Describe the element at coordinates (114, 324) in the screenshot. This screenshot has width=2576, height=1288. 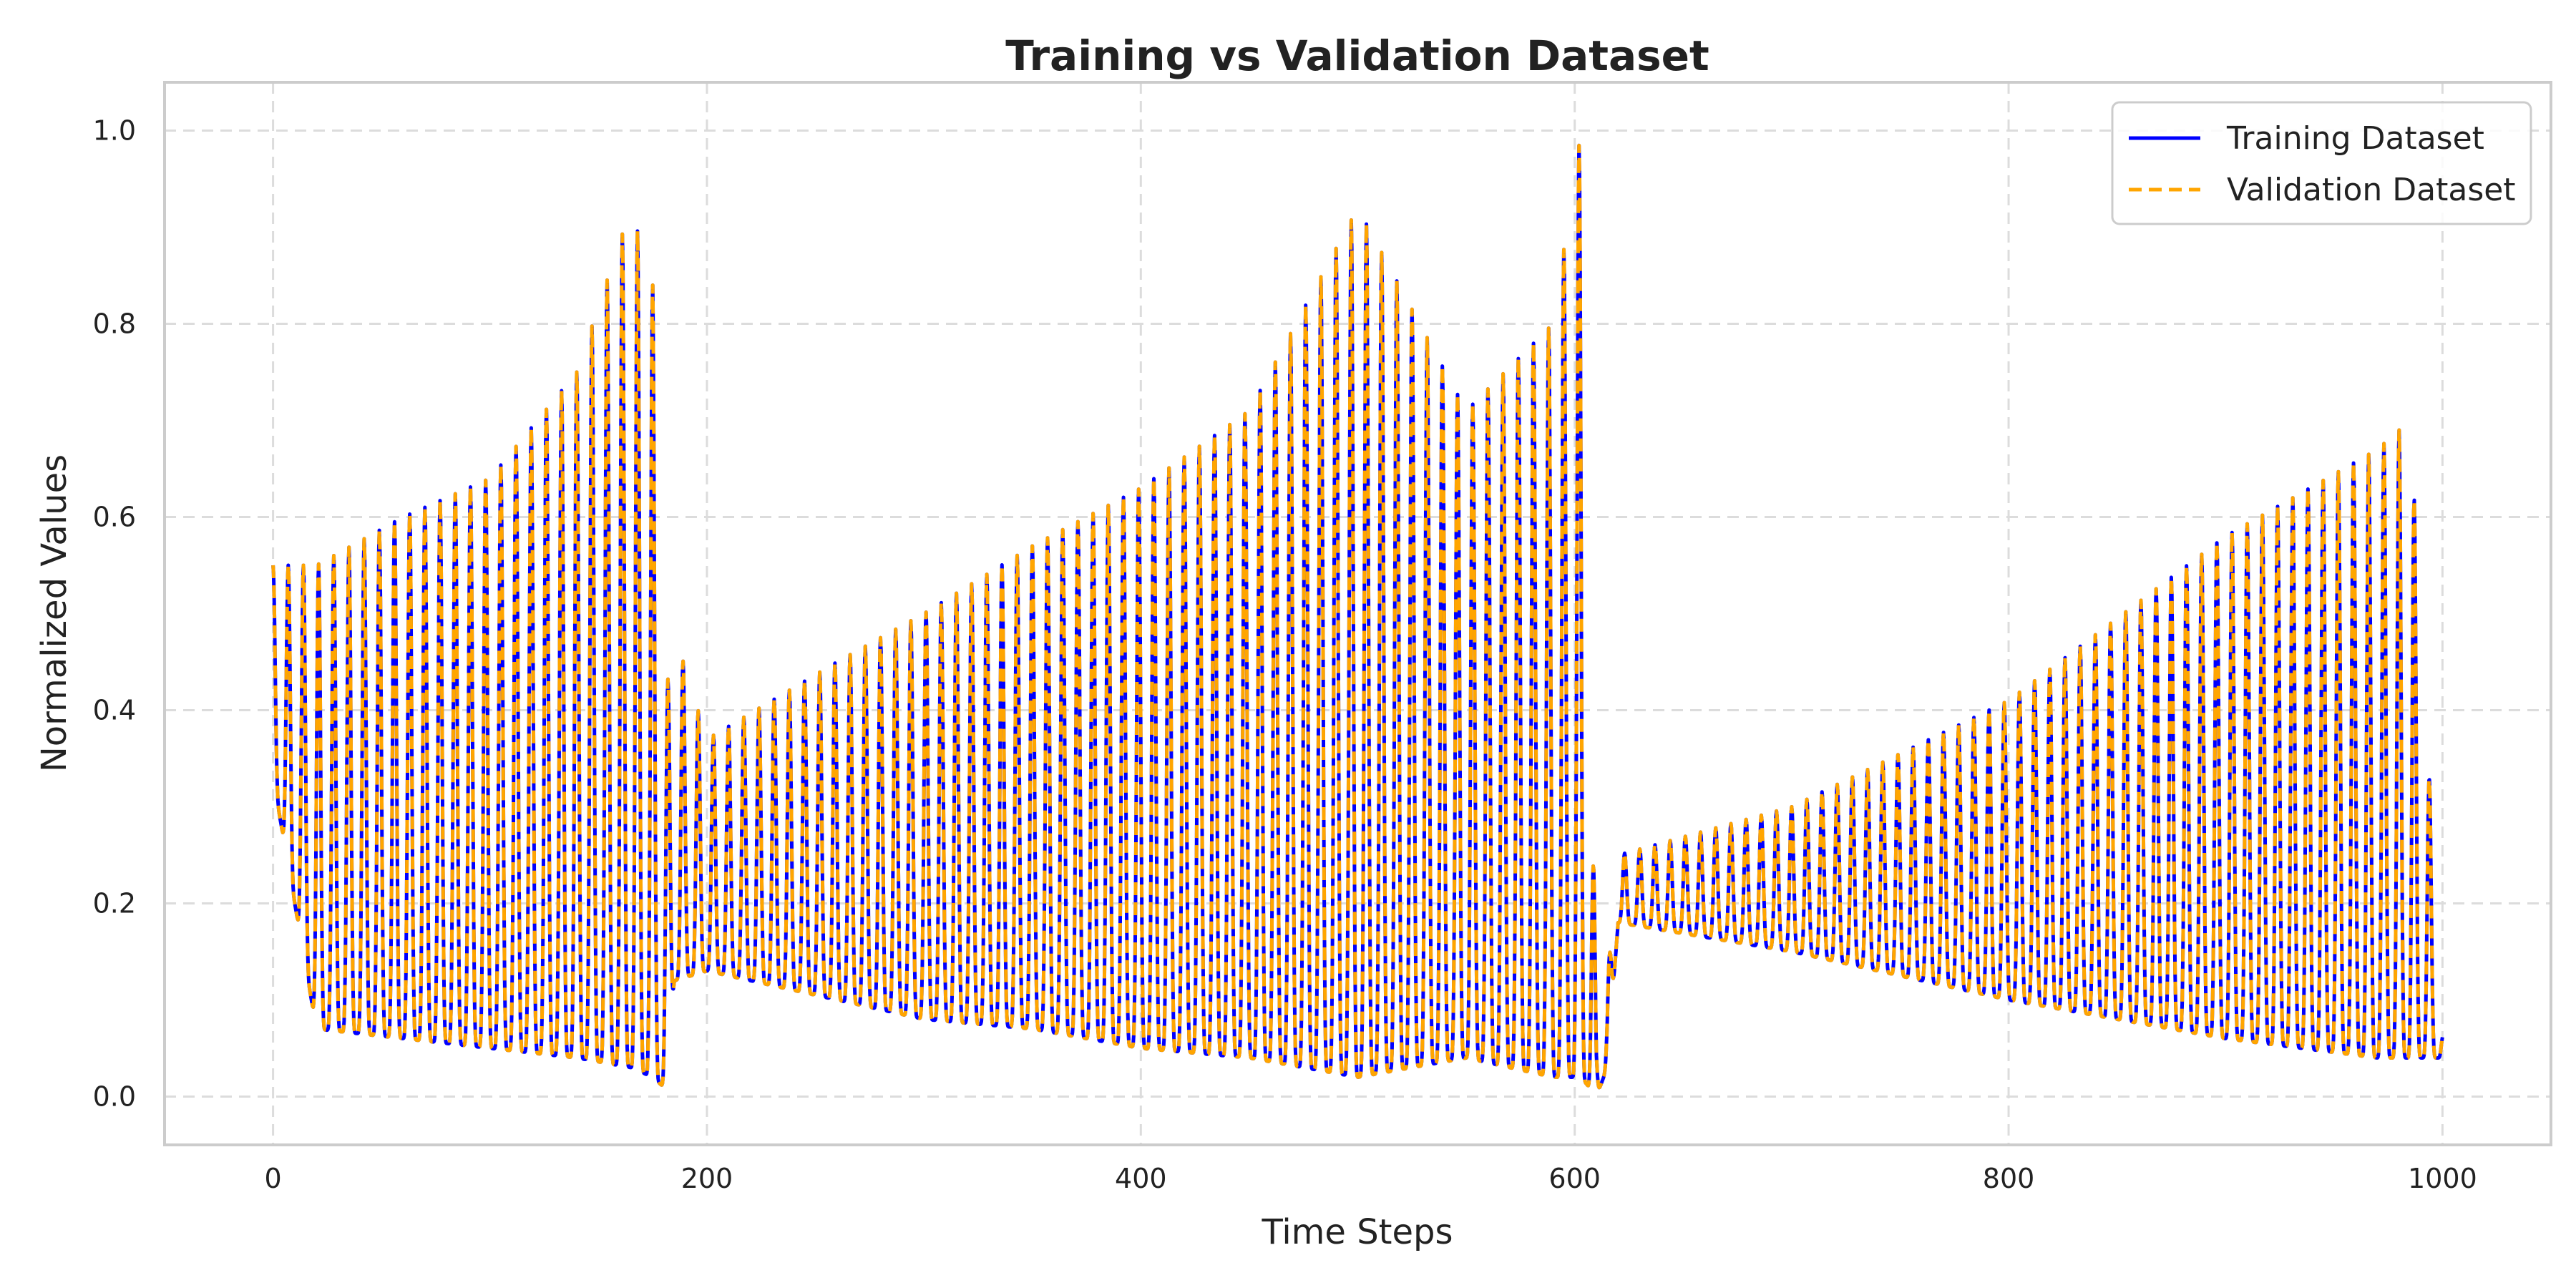
I see `y-tick-label: 0.8` at that location.